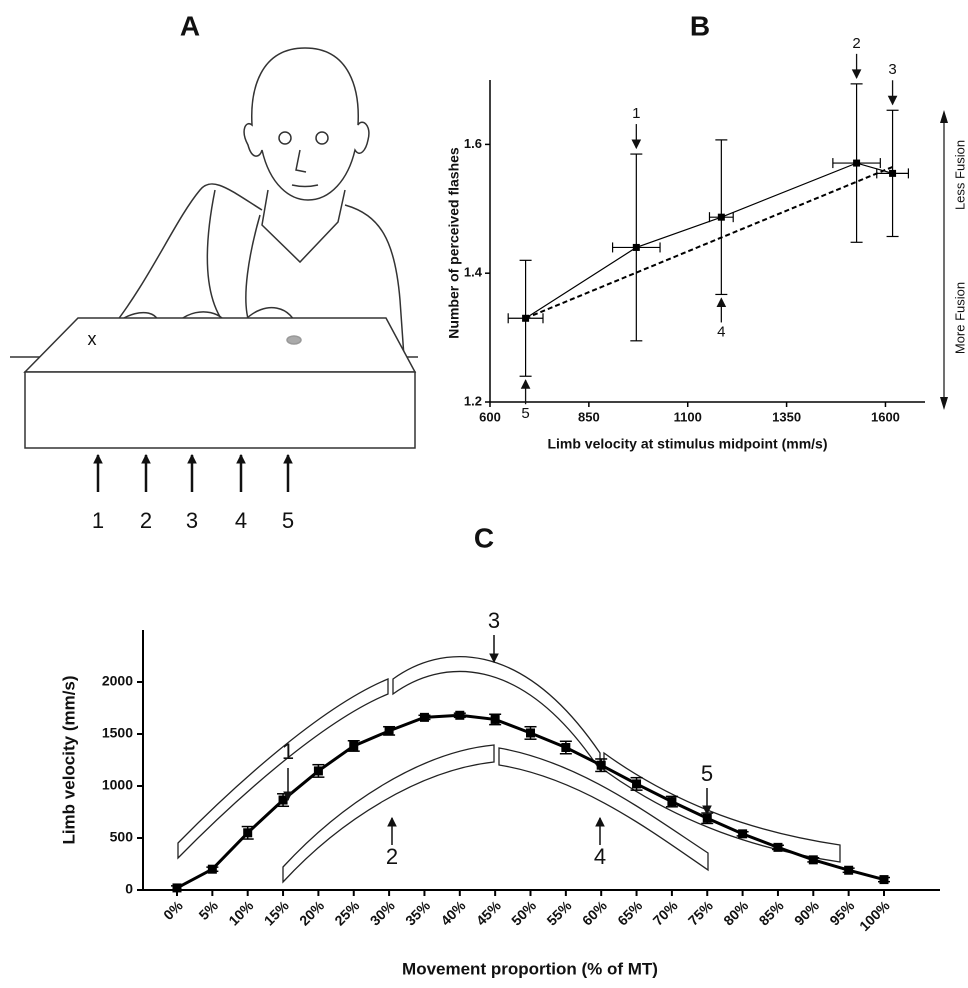 This screenshot has width=968, height=988. I want to click on box-front, so click(220, 410).